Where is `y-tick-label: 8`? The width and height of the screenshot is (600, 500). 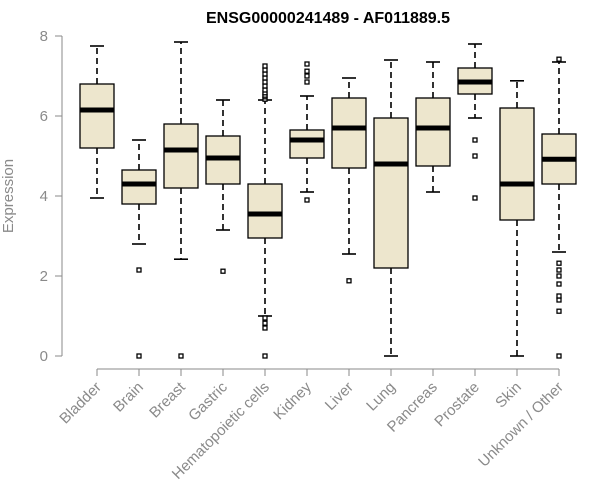
y-tick-label: 8 is located at coordinates (44, 36).